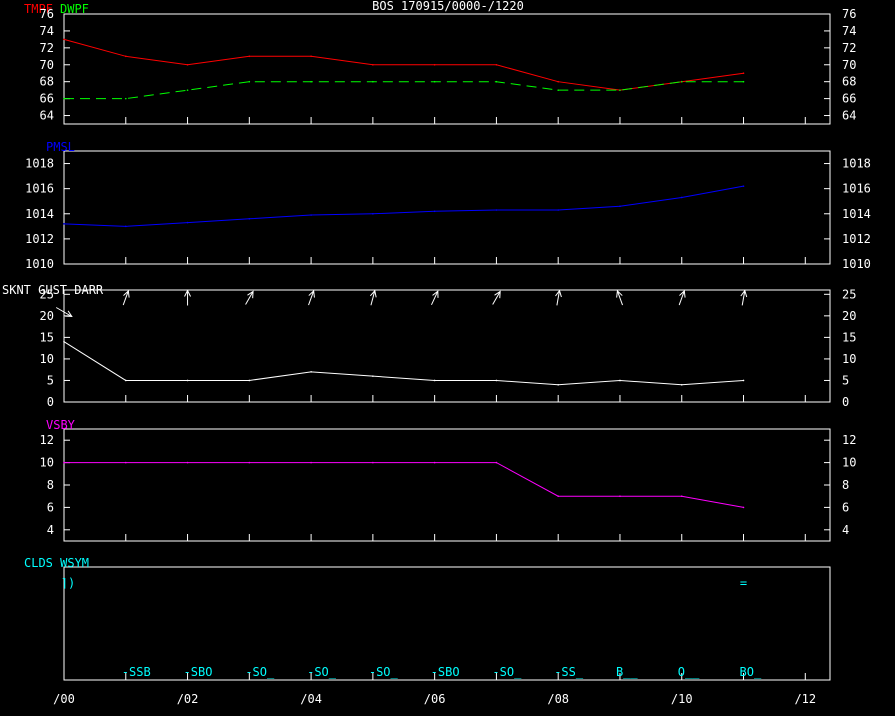 The height and width of the screenshot is (716, 895). What do you see at coordinates (47, 14) in the screenshot?
I see `y-tick-label-left: 76` at bounding box center [47, 14].